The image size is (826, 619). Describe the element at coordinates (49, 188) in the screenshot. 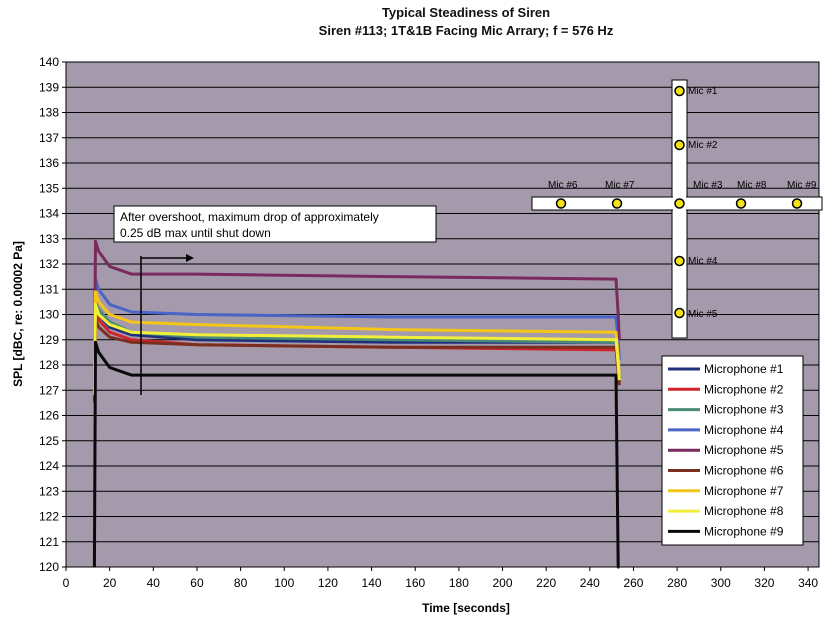

I see `y-tick-label: 135` at that location.